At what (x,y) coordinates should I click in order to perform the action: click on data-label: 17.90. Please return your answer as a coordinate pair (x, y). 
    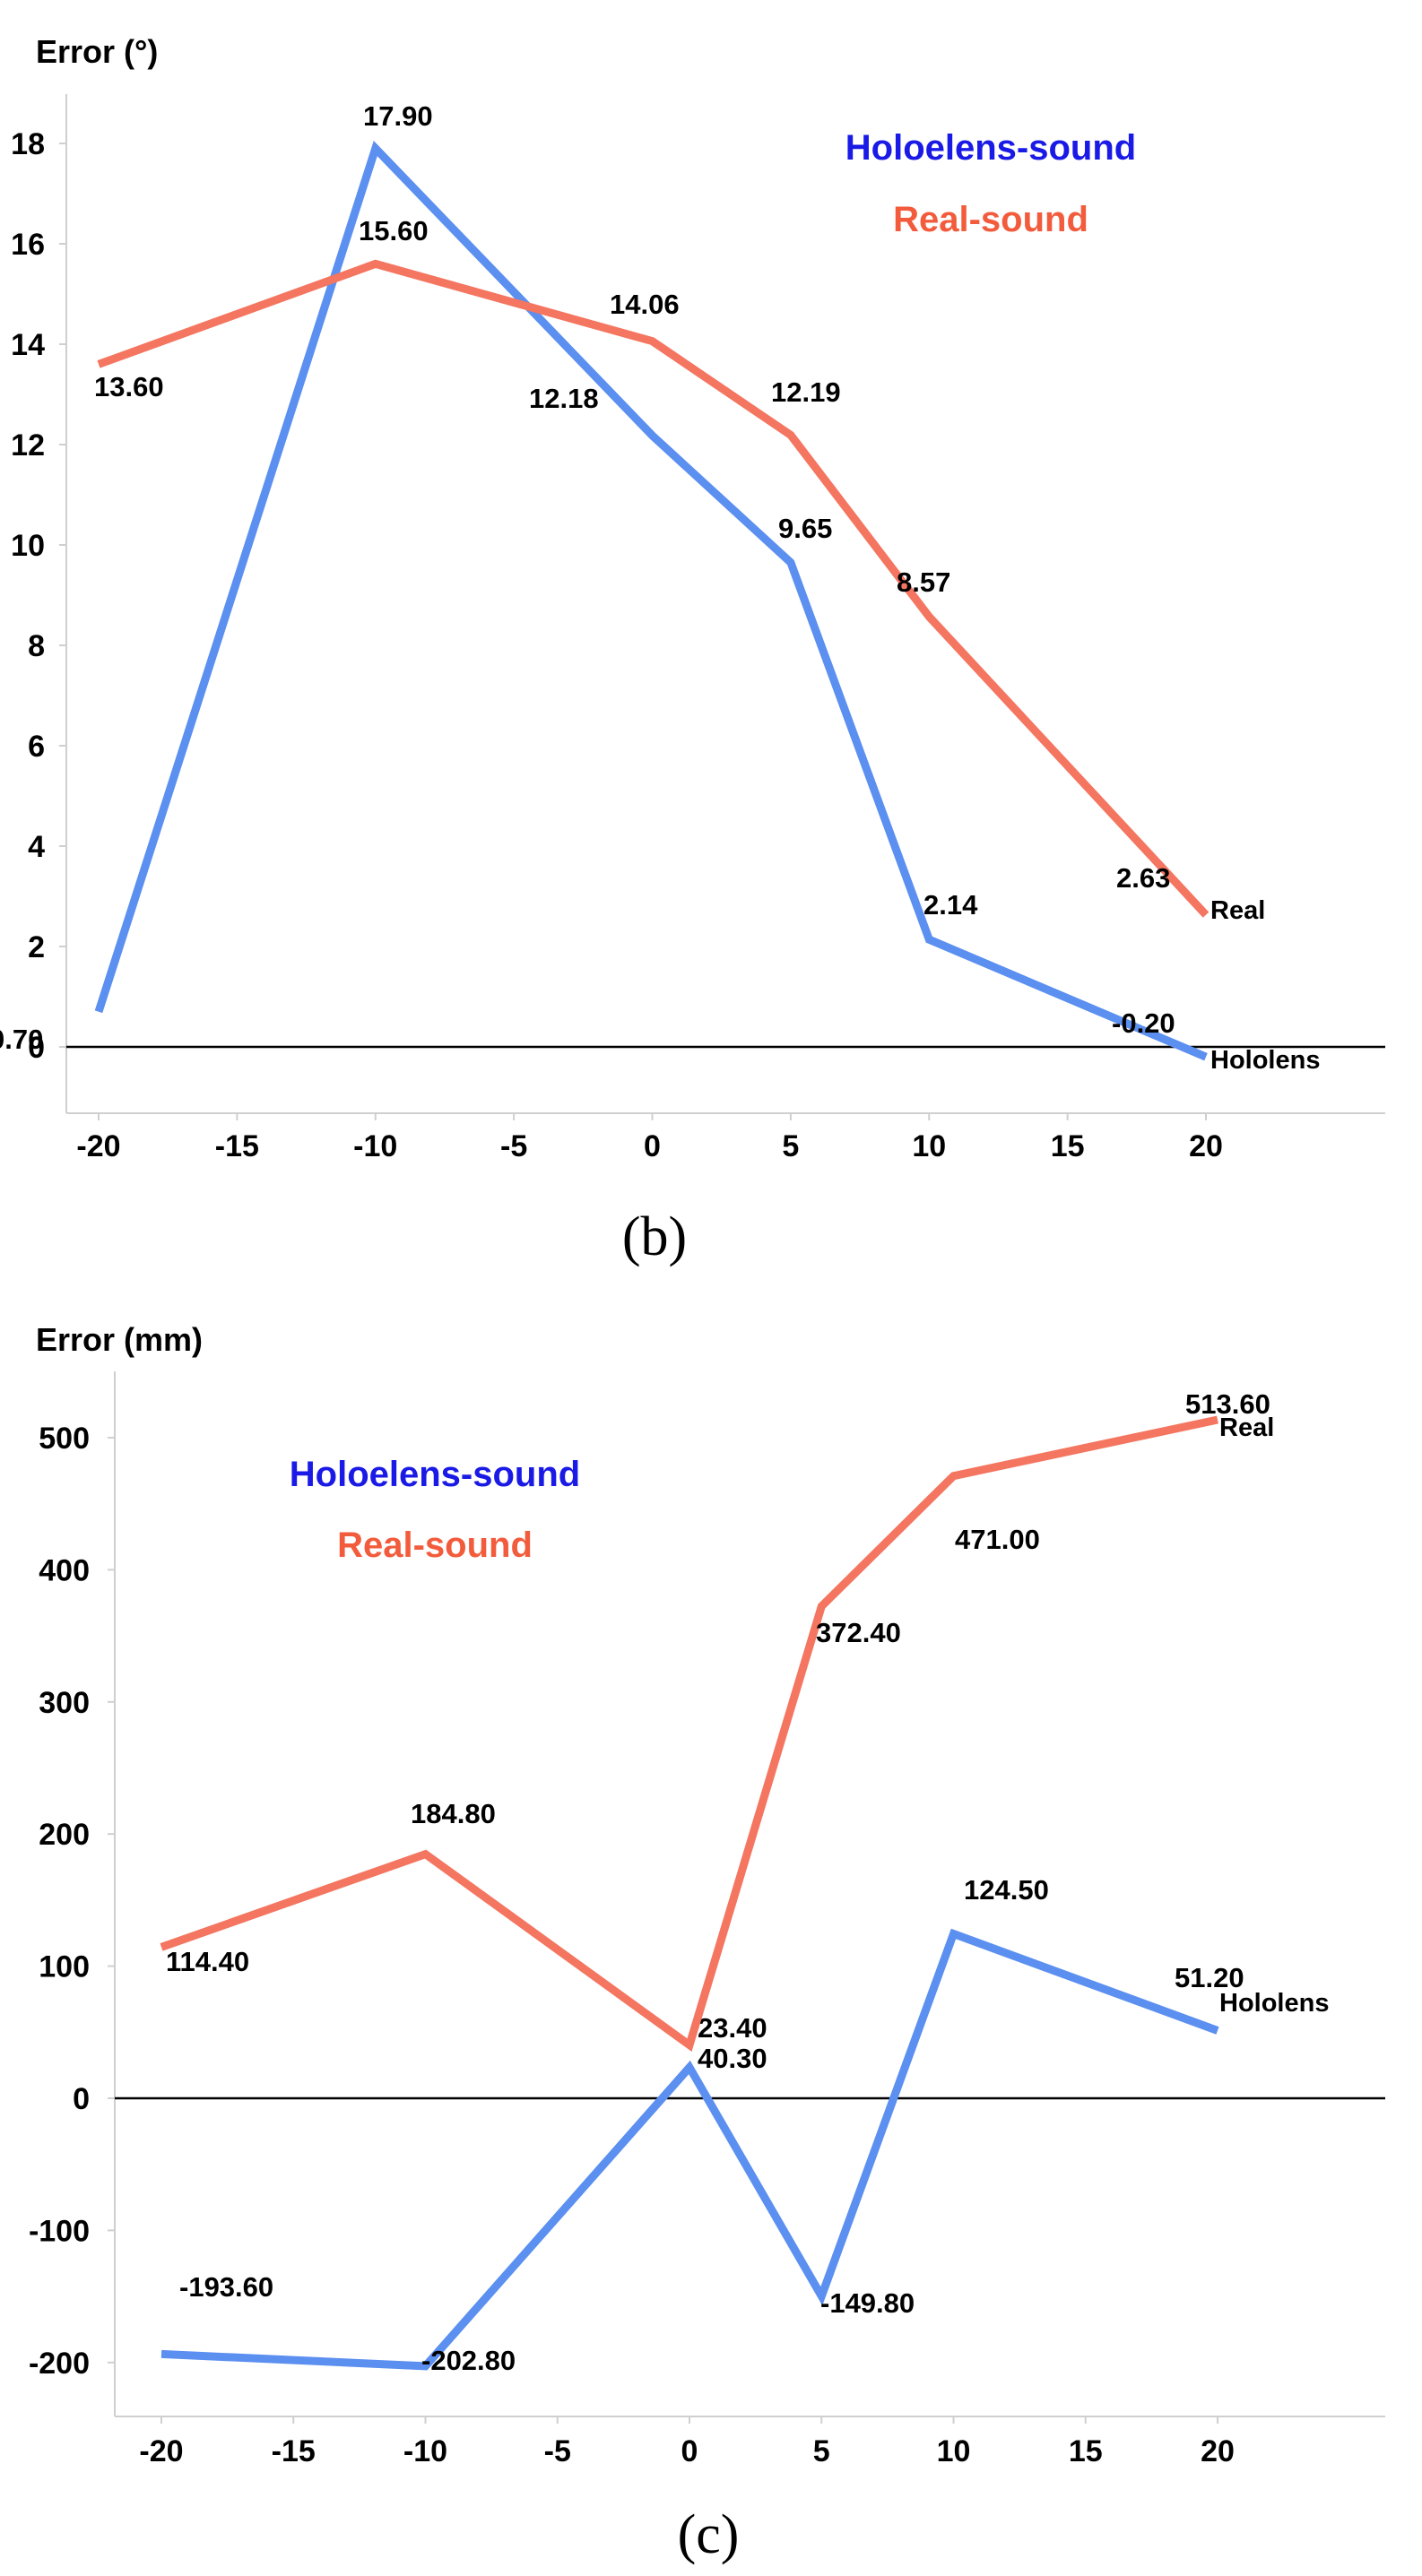
    Looking at the image, I should click on (398, 116).